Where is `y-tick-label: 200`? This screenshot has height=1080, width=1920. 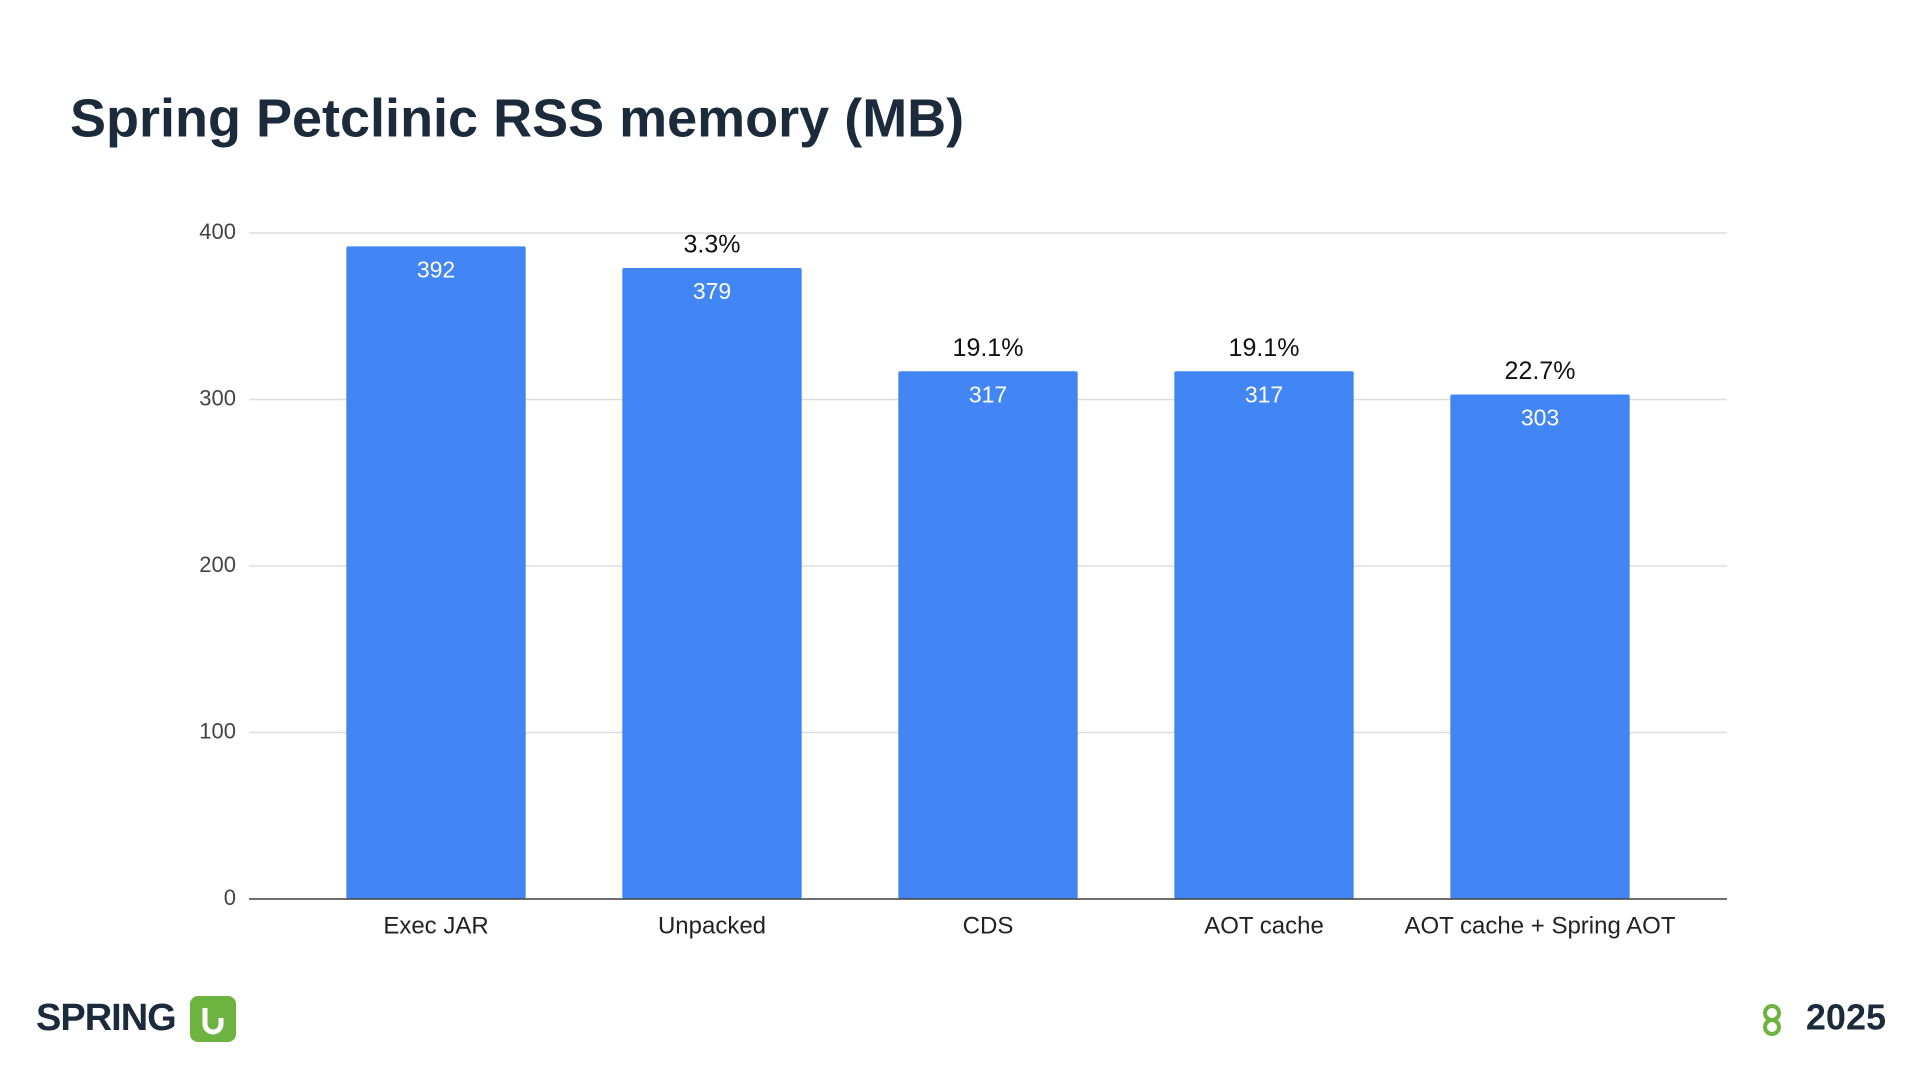
y-tick-label: 200 is located at coordinates (217, 564).